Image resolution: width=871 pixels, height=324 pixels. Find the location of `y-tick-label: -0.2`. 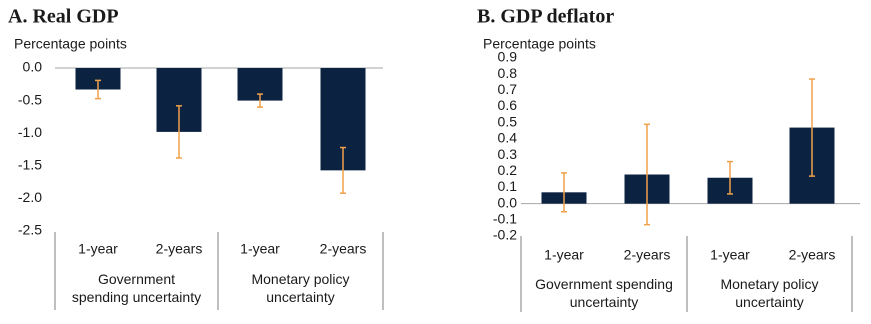

y-tick-label: -0.2 is located at coordinates (505, 235).